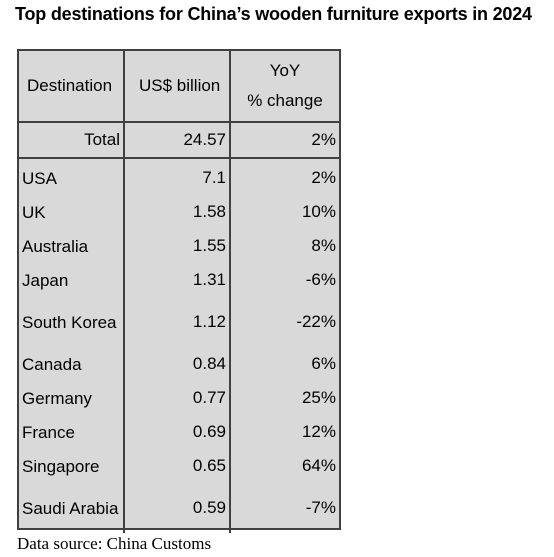 This screenshot has width=554, height=557. Describe the element at coordinates (320, 507) in the screenshot. I see `yoy-cell: -7%` at that location.